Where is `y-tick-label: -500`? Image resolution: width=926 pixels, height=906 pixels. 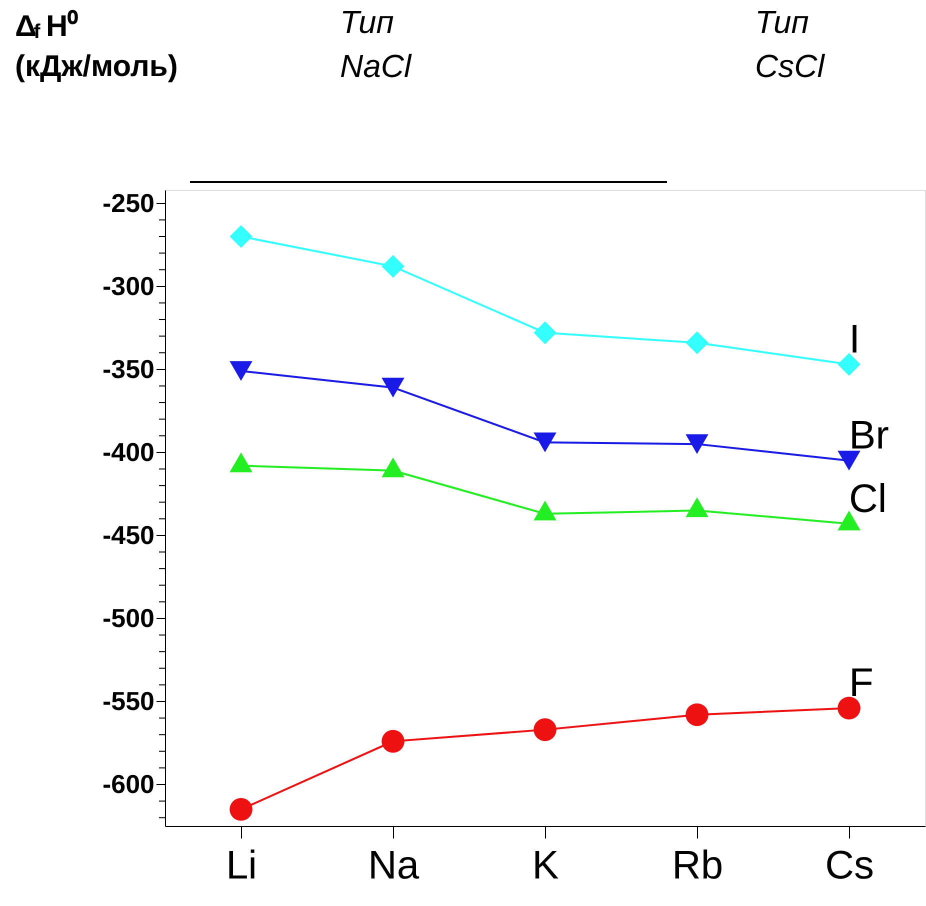 y-tick-label: -500 is located at coordinates (128, 617).